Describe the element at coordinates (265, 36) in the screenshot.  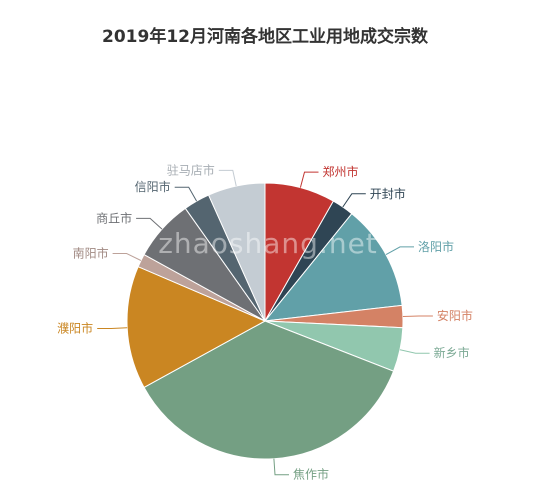
I see `chart-title: 2019年12月河南各地区工业用地成交宗数` at that location.